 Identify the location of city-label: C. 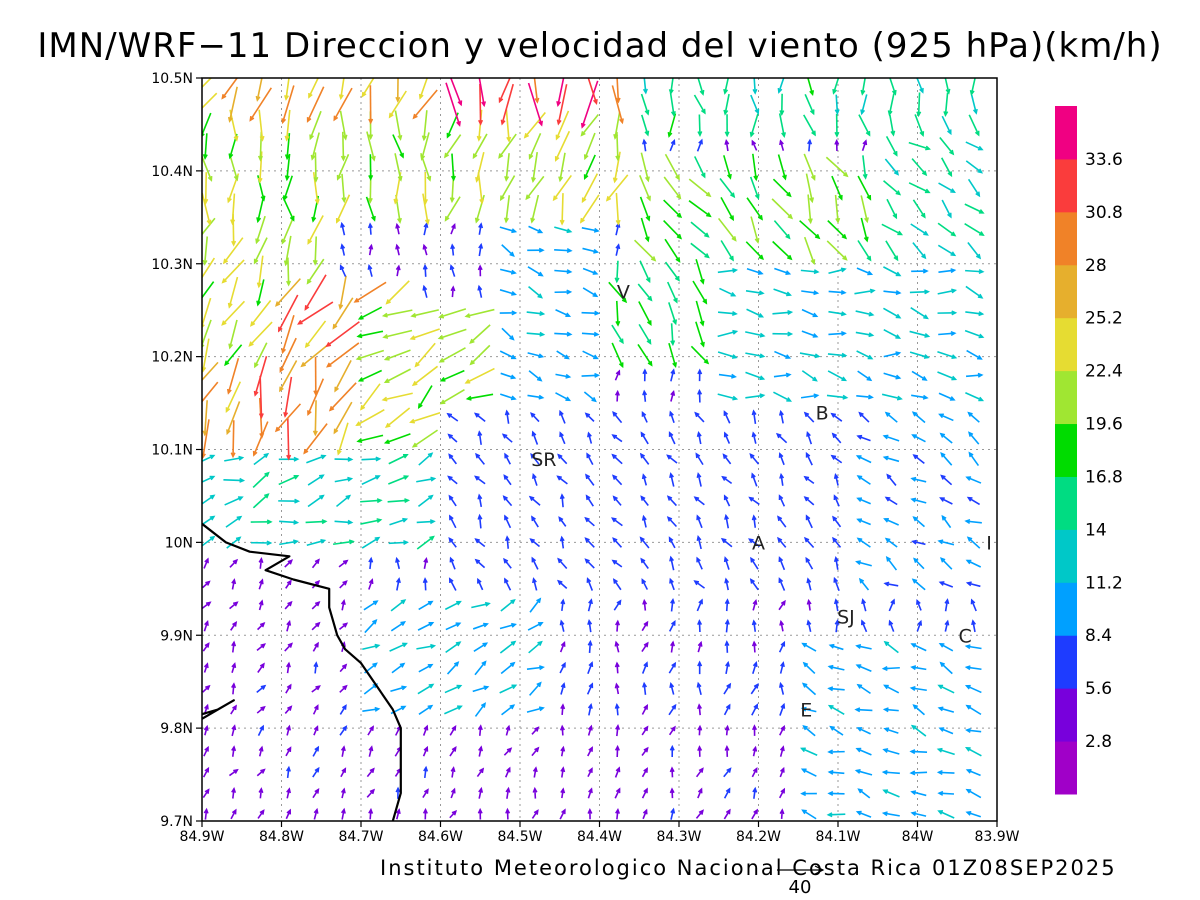
(965, 636).